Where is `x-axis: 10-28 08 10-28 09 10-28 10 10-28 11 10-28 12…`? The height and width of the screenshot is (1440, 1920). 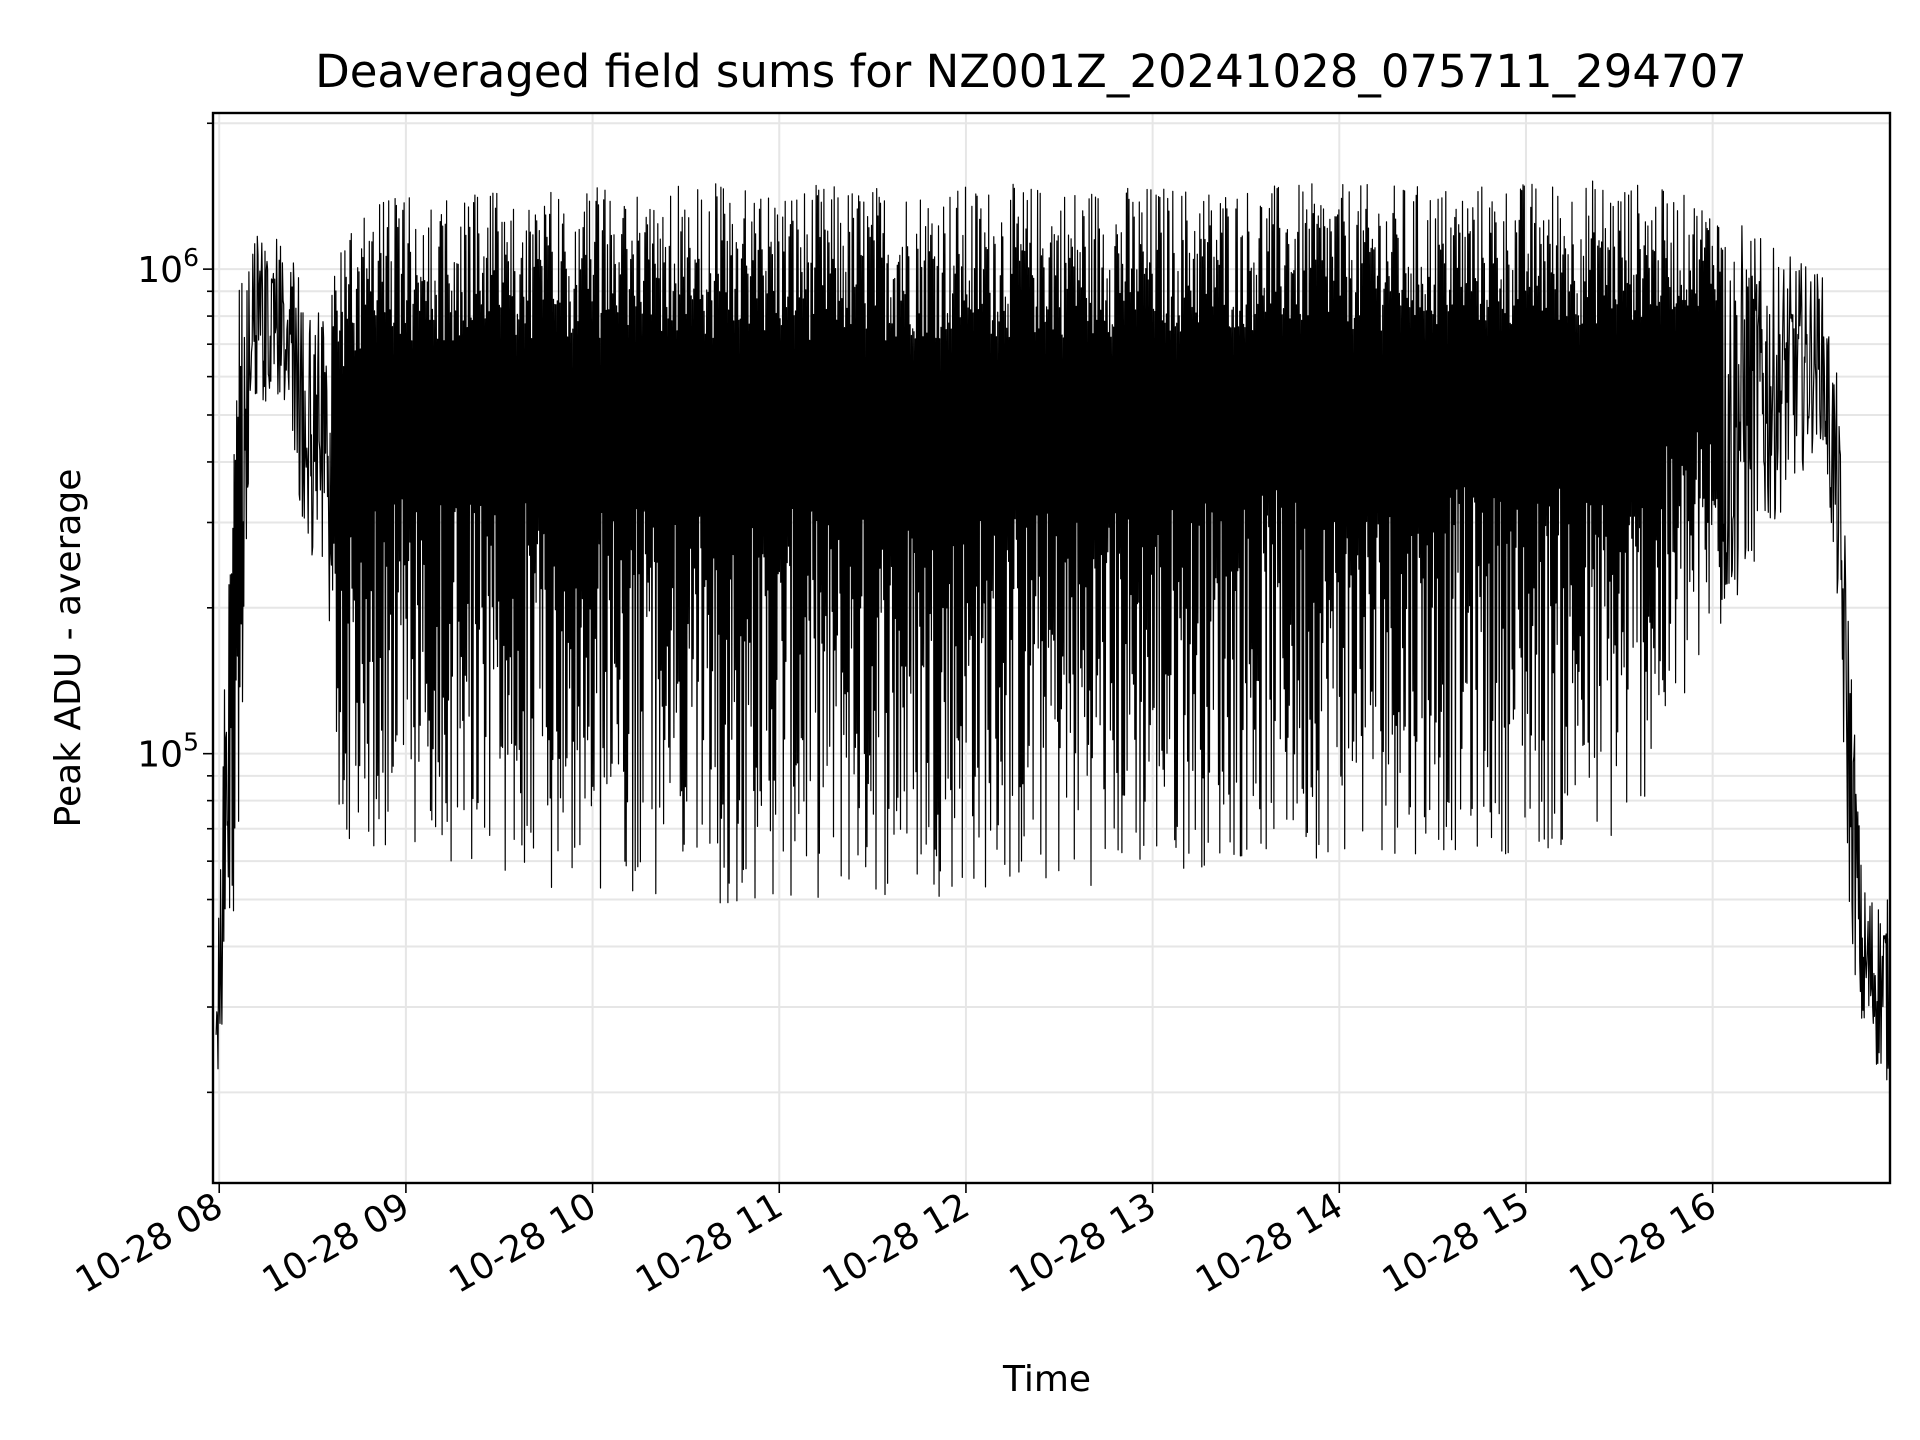 x-axis: 10-28 08 10-28 09 10-28 10 10-28 11 10-28 12… is located at coordinates (896, 1242).